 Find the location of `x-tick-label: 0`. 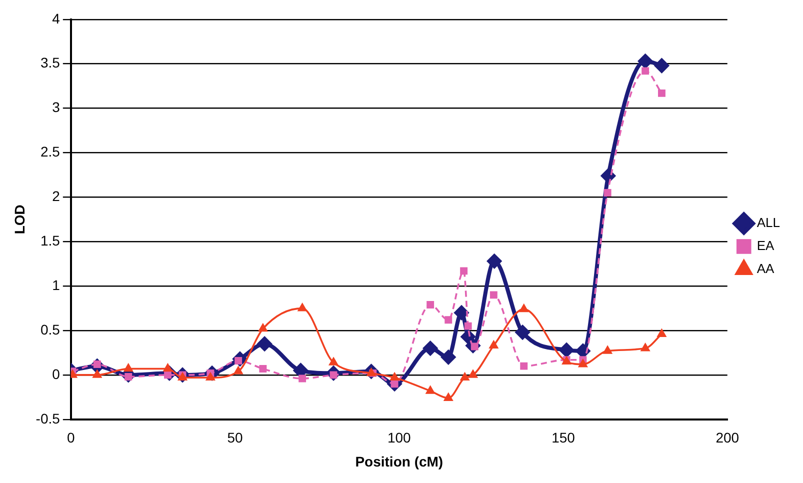

x-tick-label: 0 is located at coordinates (71, 438).